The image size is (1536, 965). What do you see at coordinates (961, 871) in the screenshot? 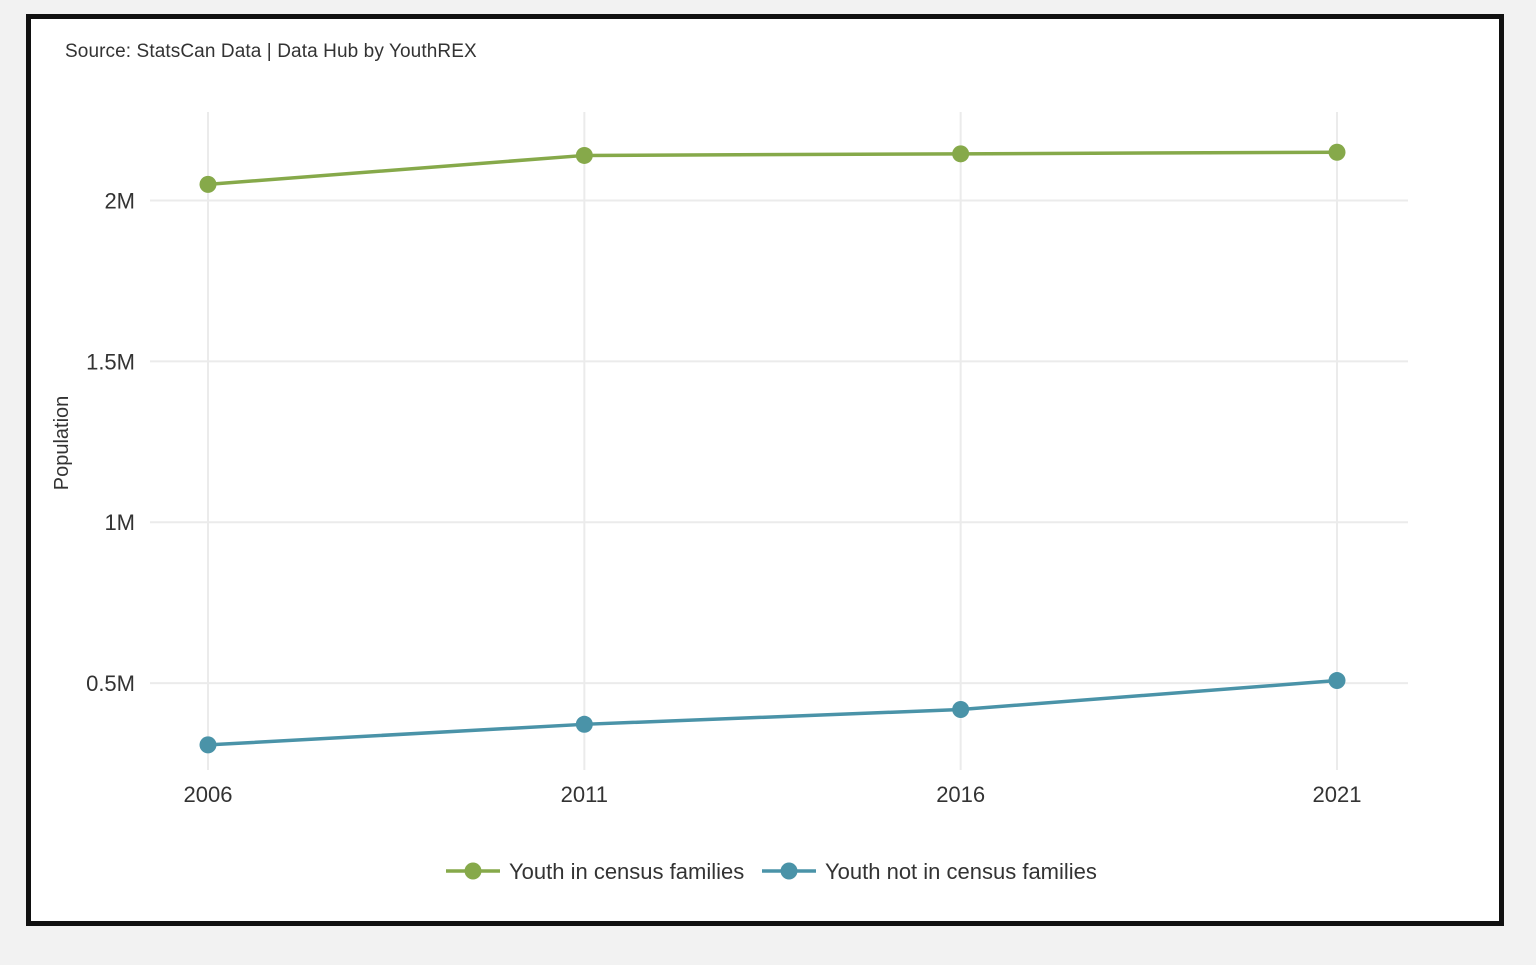
I see `legend-label: Youth not in census families` at bounding box center [961, 871].